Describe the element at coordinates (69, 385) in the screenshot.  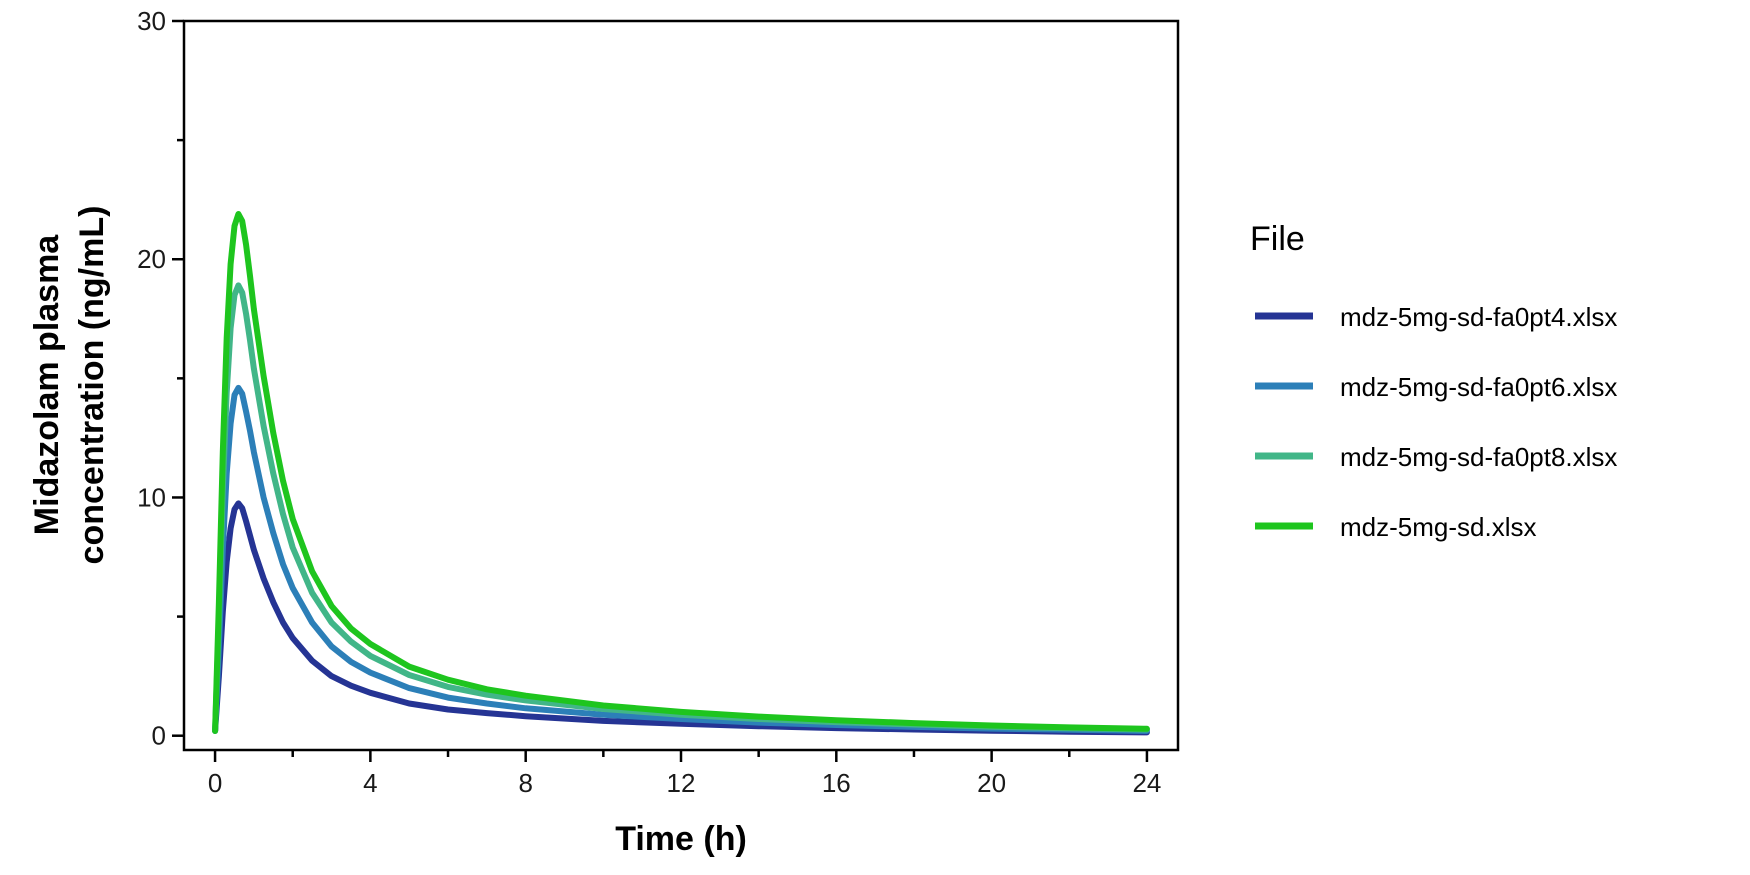
I see `y-axis-title-group: Midazolam plasma concentration (ng/mL)` at that location.